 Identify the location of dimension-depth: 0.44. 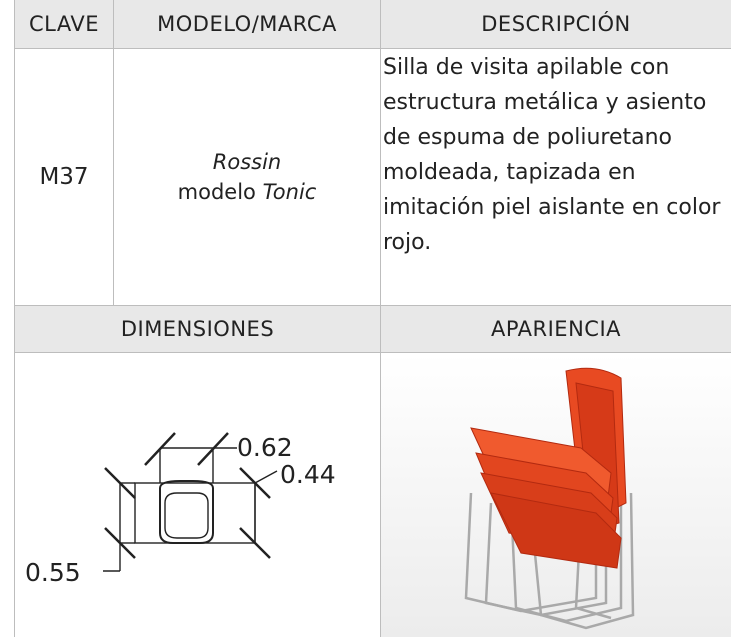
(308, 474).